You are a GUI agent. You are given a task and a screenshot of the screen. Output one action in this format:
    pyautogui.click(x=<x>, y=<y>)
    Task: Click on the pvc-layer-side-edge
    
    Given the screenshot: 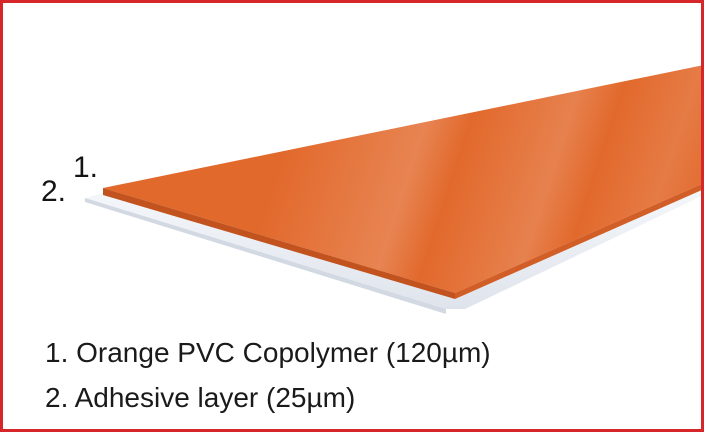 What is the action you would take?
    pyautogui.click(x=578, y=241)
    